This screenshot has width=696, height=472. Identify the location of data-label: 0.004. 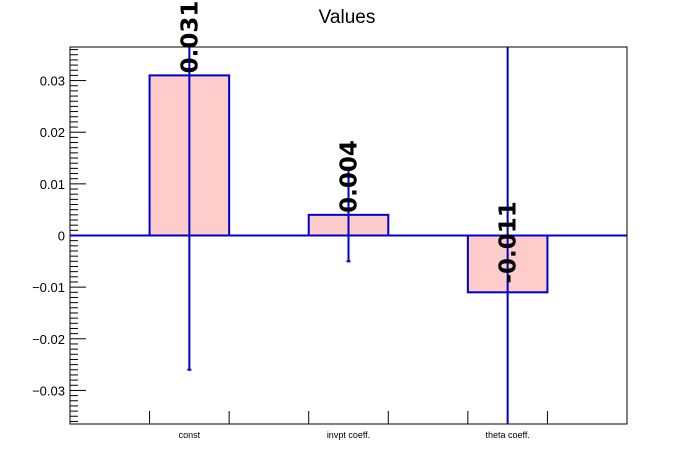
(350, 176).